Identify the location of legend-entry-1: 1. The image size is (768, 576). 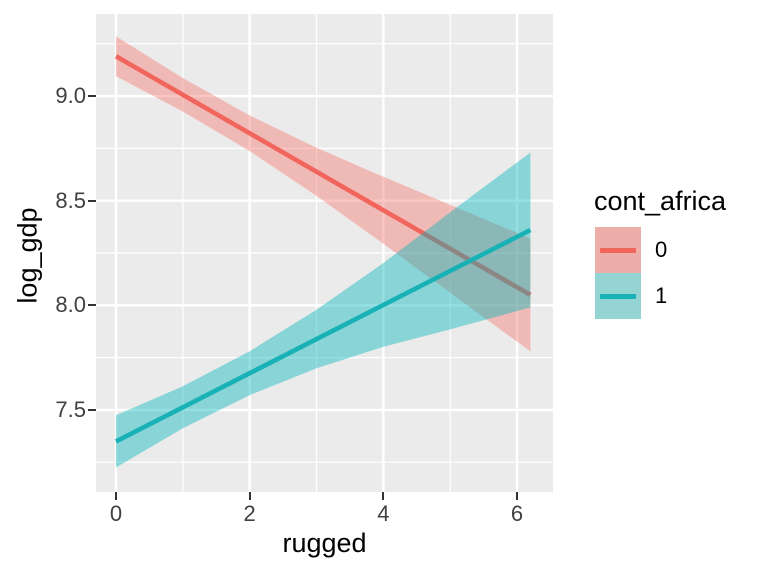
(631, 296).